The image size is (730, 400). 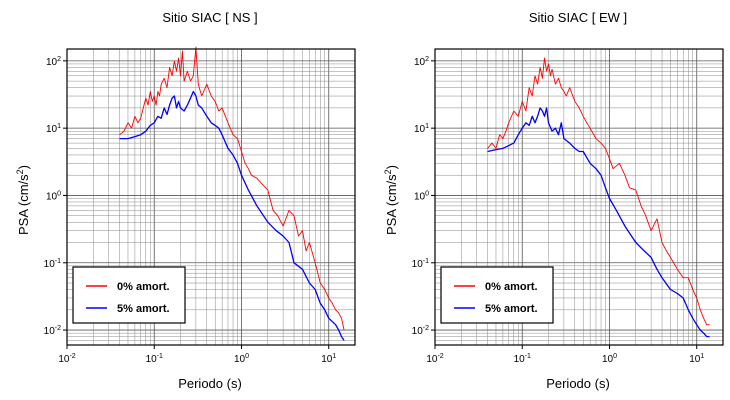 What do you see at coordinates (578, 17) in the screenshot?
I see `chart-title: Sitio SIAC [ EW ]` at bounding box center [578, 17].